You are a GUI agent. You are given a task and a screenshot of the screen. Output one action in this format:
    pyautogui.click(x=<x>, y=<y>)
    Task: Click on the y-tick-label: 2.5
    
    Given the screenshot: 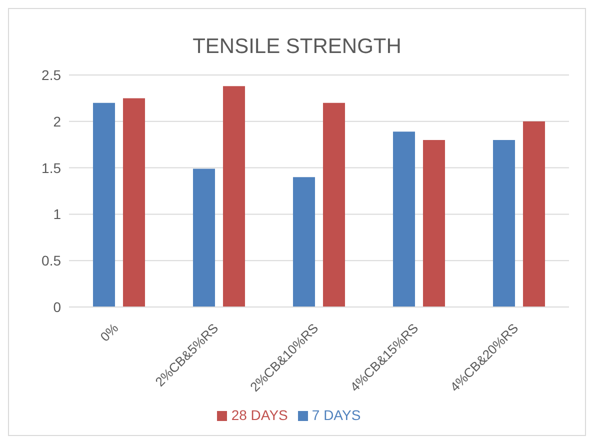 What is the action you would take?
    pyautogui.click(x=52, y=74)
    